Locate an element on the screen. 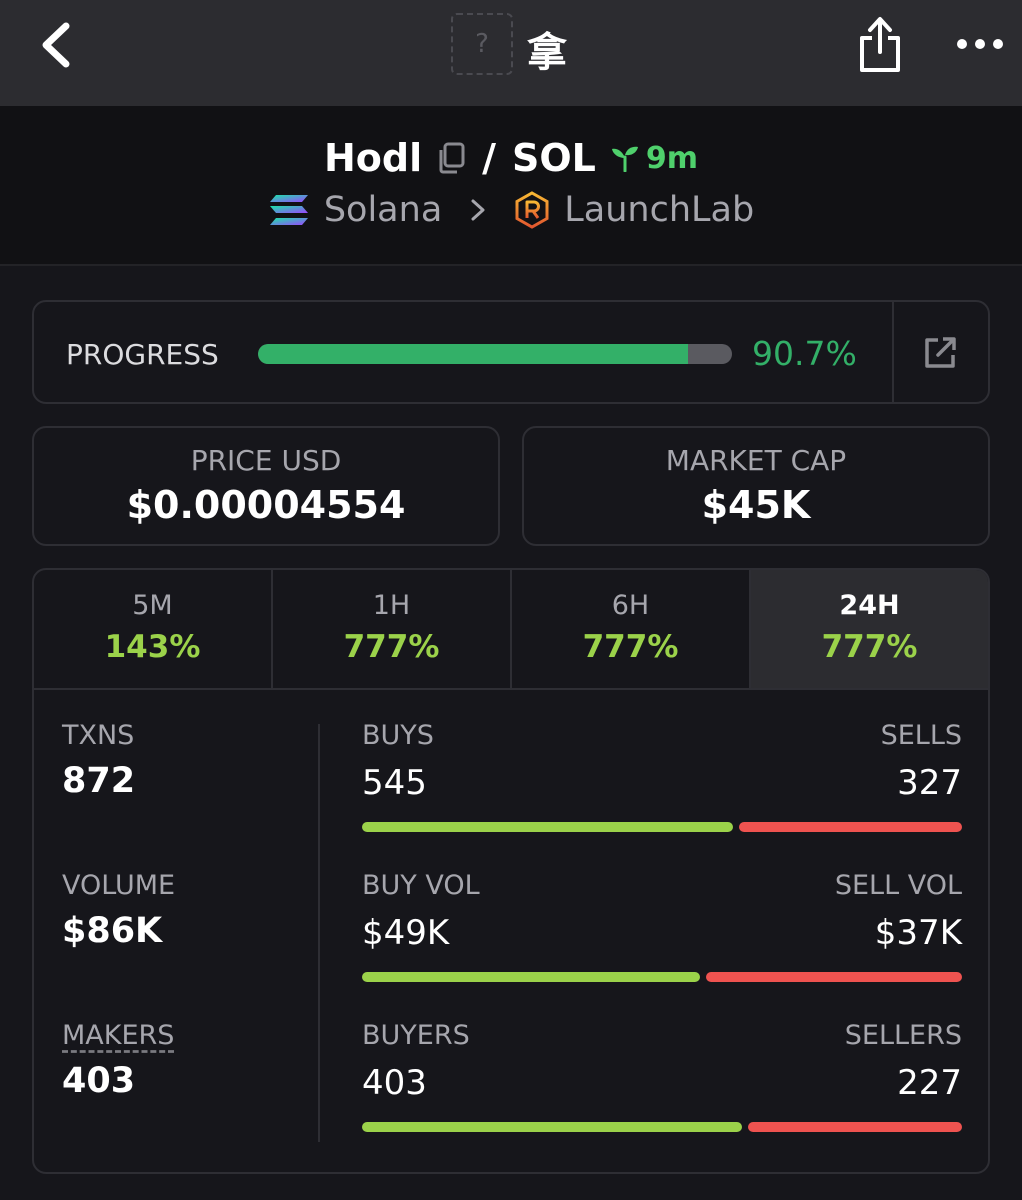 The image size is (1022, 1200). buys-value: 545 is located at coordinates (394, 783).